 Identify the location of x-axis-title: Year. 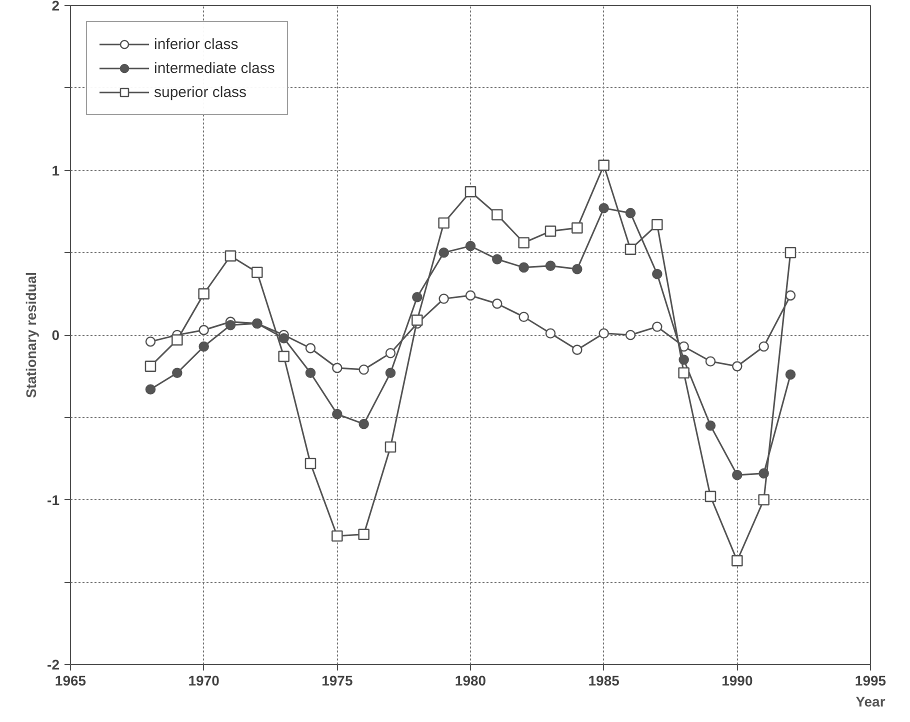
(871, 702).